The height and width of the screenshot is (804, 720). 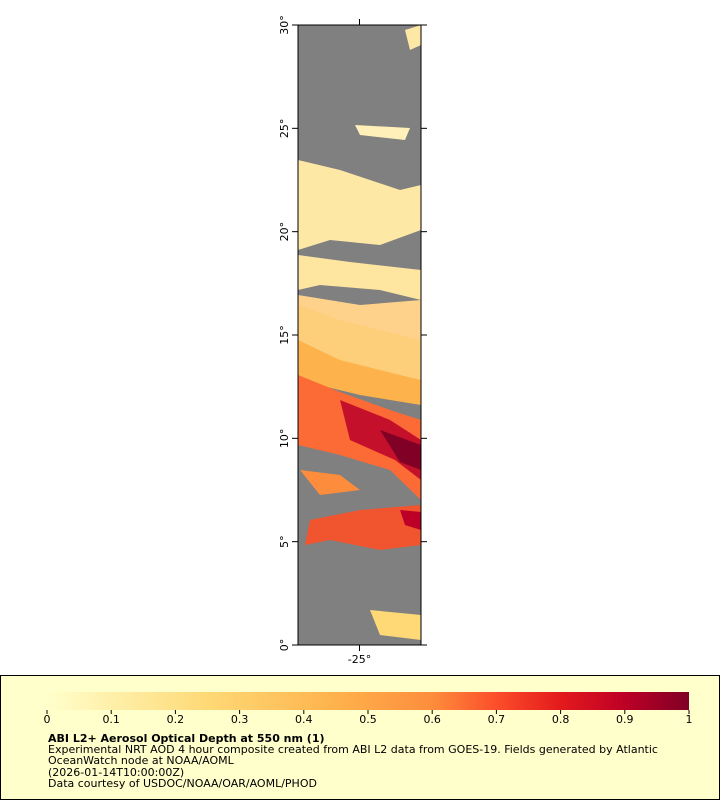 What do you see at coordinates (284, 645) in the screenshot?
I see `y-tick-label: 0°` at bounding box center [284, 645].